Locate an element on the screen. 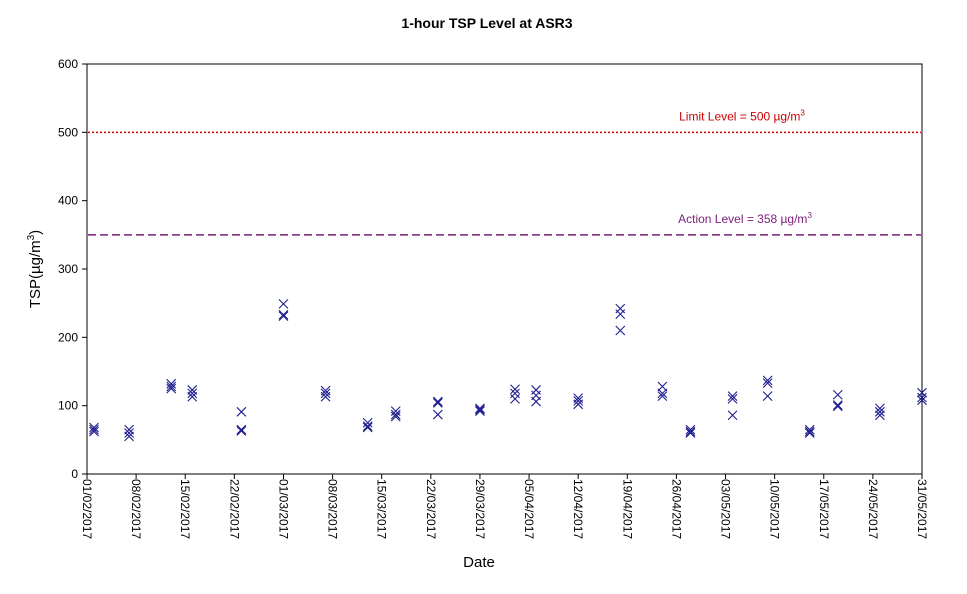 The width and height of the screenshot is (967, 594). x-tick-label: 08/03/2017 is located at coordinates (333, 509).